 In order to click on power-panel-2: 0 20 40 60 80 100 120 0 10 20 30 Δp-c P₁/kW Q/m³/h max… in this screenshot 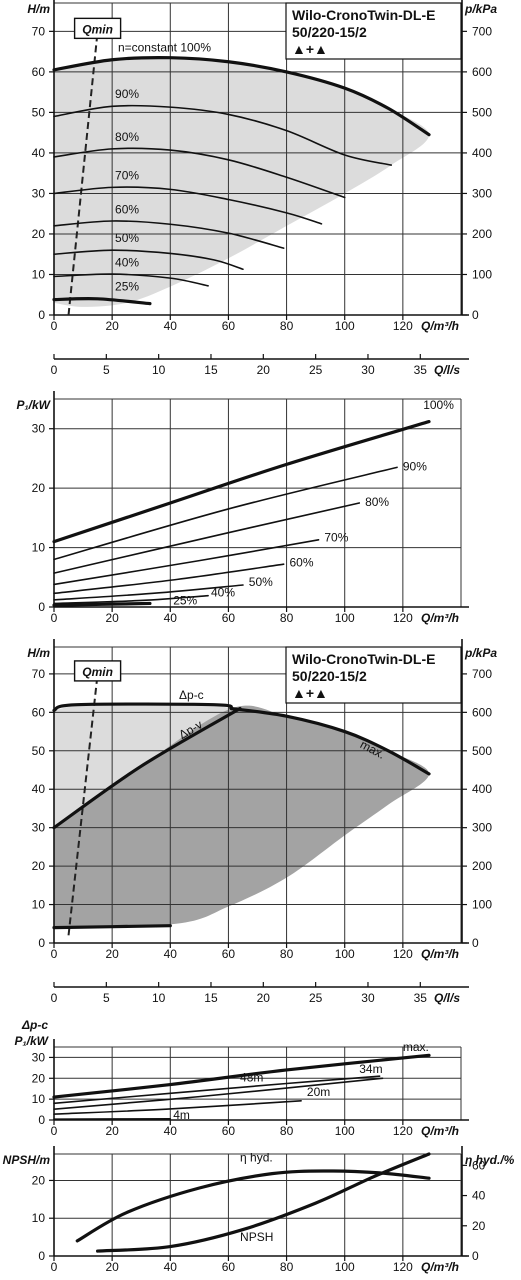, I will do `click(241, 1078)`.